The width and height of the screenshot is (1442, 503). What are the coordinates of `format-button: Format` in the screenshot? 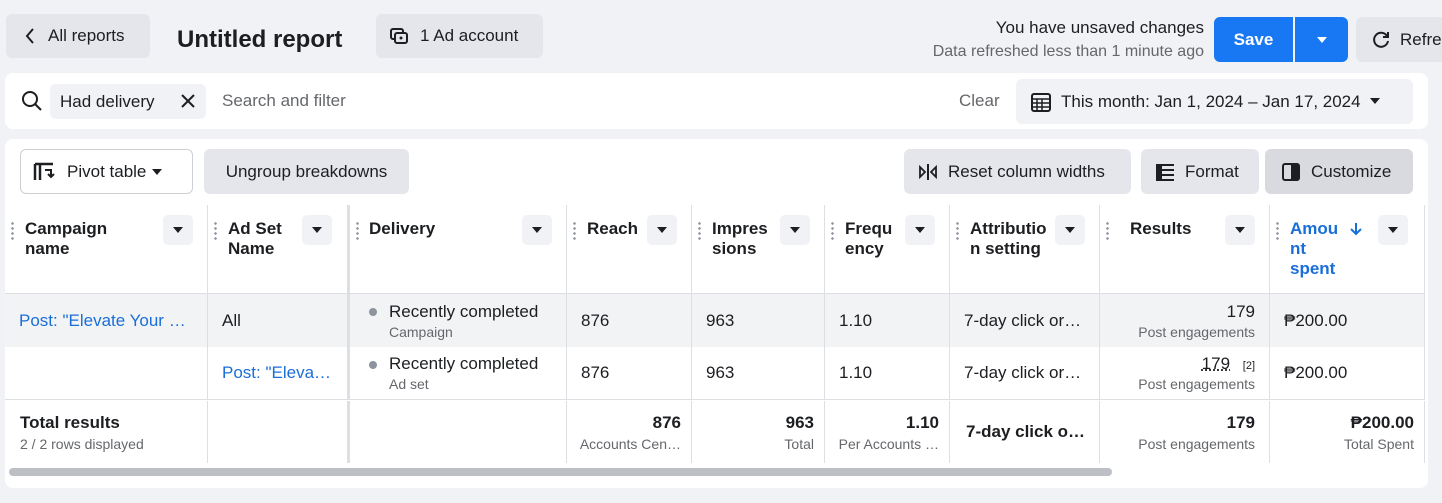 It's located at (1200, 171).